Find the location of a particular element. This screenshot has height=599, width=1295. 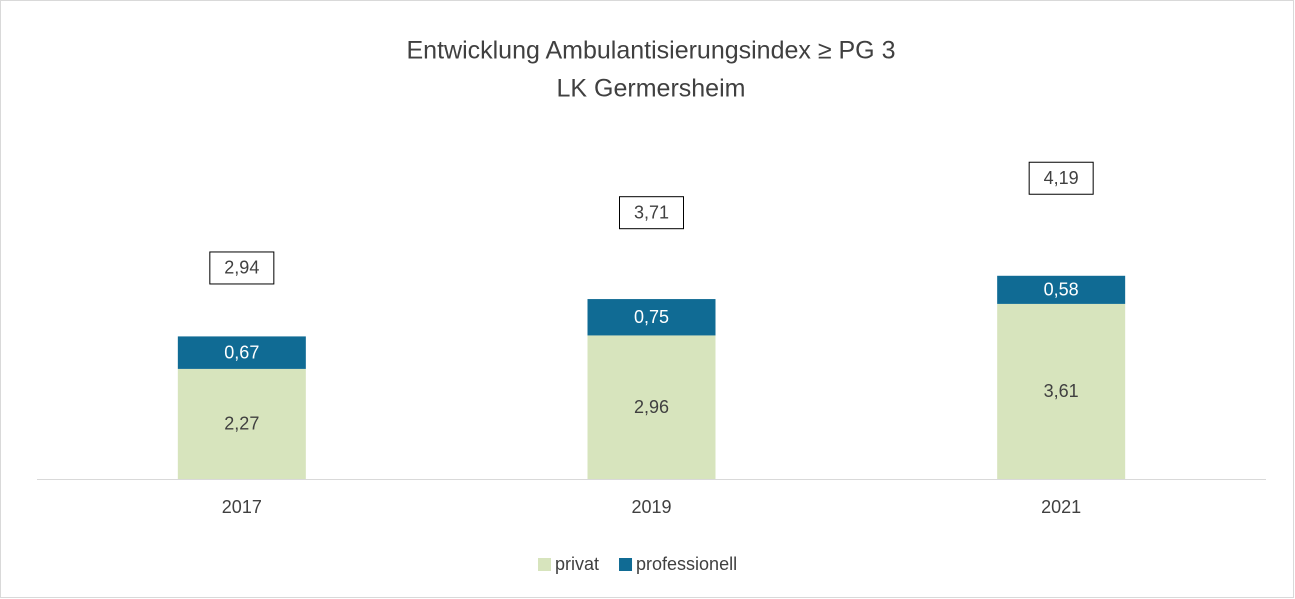

total-label: 2,94 is located at coordinates (241, 268).